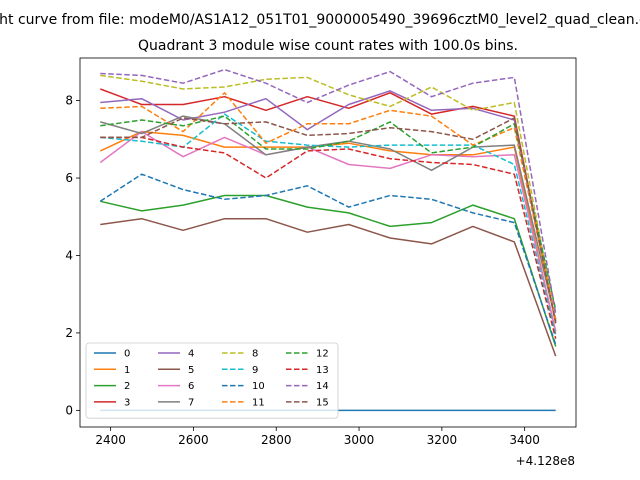 This screenshot has width=640, height=480. What do you see at coordinates (127, 370) in the screenshot?
I see `legend-label-1: 1` at bounding box center [127, 370].